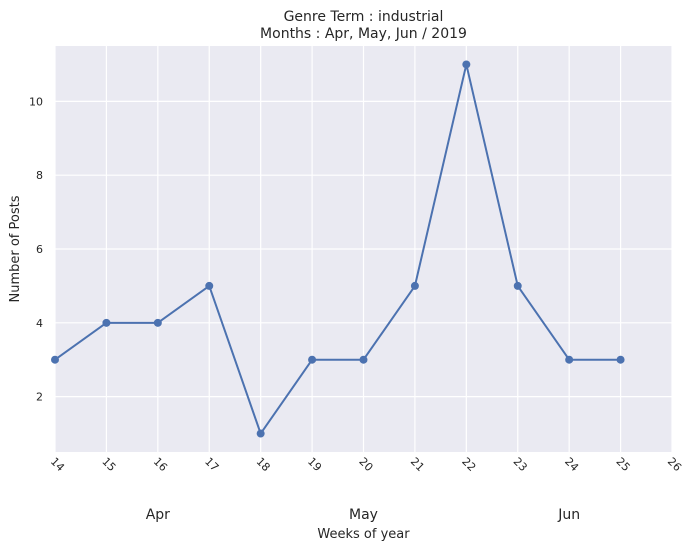  I want to click on x-tick-label: 14, so click(57, 464).